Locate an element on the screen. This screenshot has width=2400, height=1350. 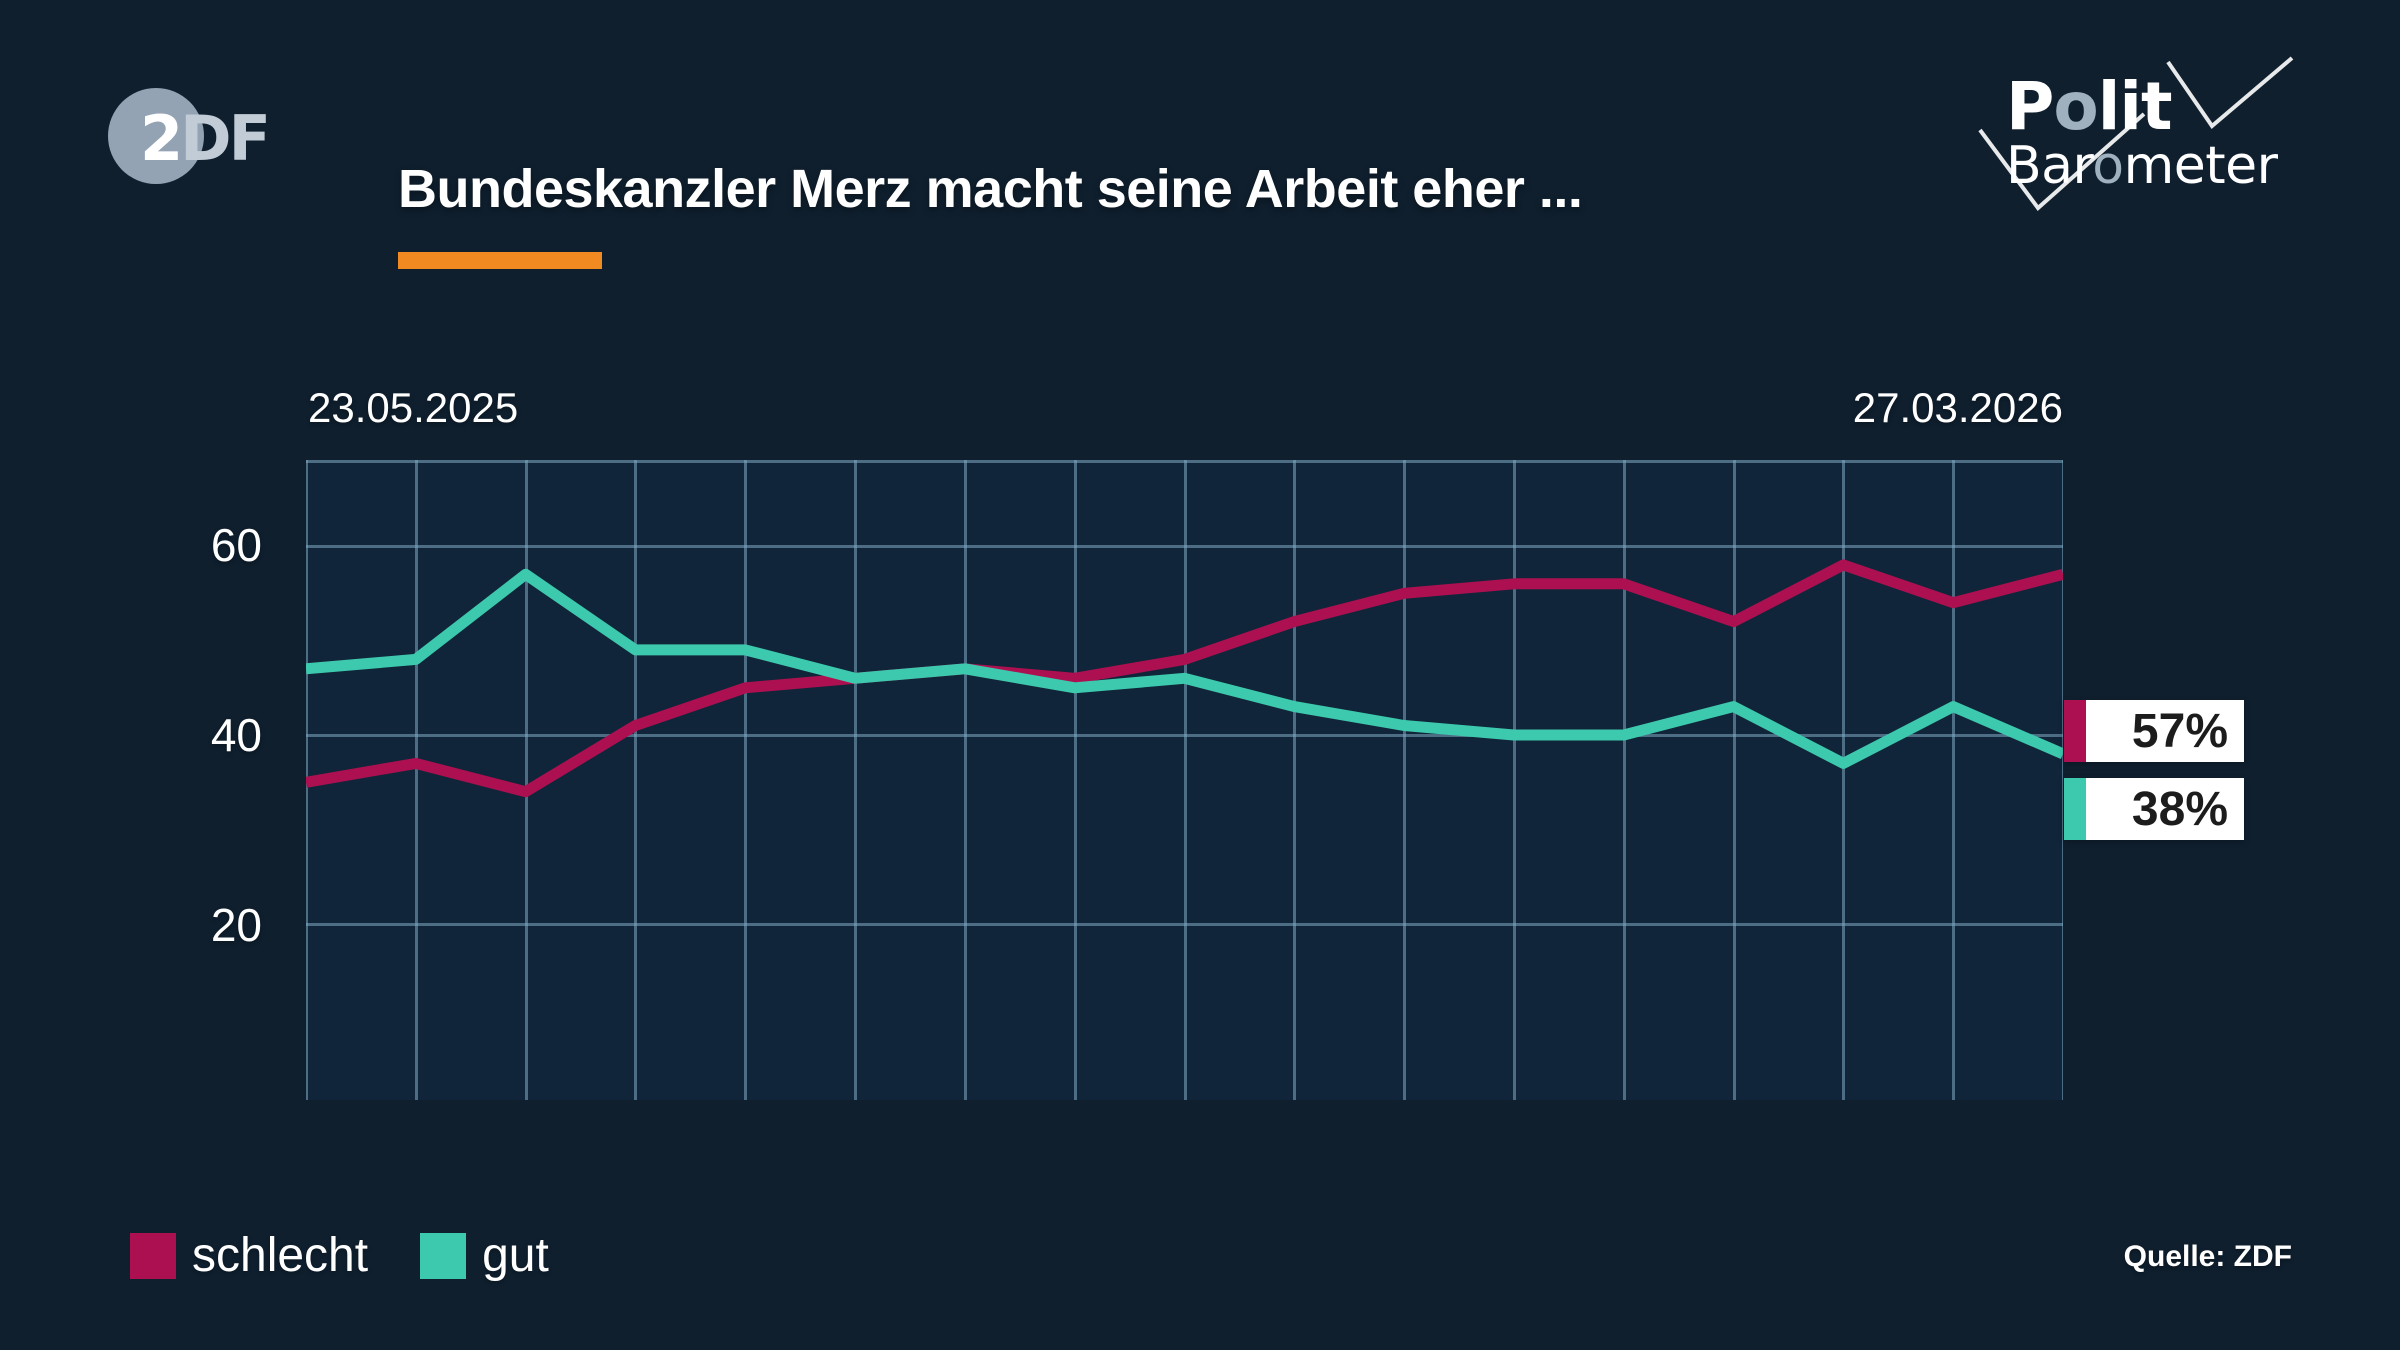
chart-series-lines is located at coordinates (1184, 678).